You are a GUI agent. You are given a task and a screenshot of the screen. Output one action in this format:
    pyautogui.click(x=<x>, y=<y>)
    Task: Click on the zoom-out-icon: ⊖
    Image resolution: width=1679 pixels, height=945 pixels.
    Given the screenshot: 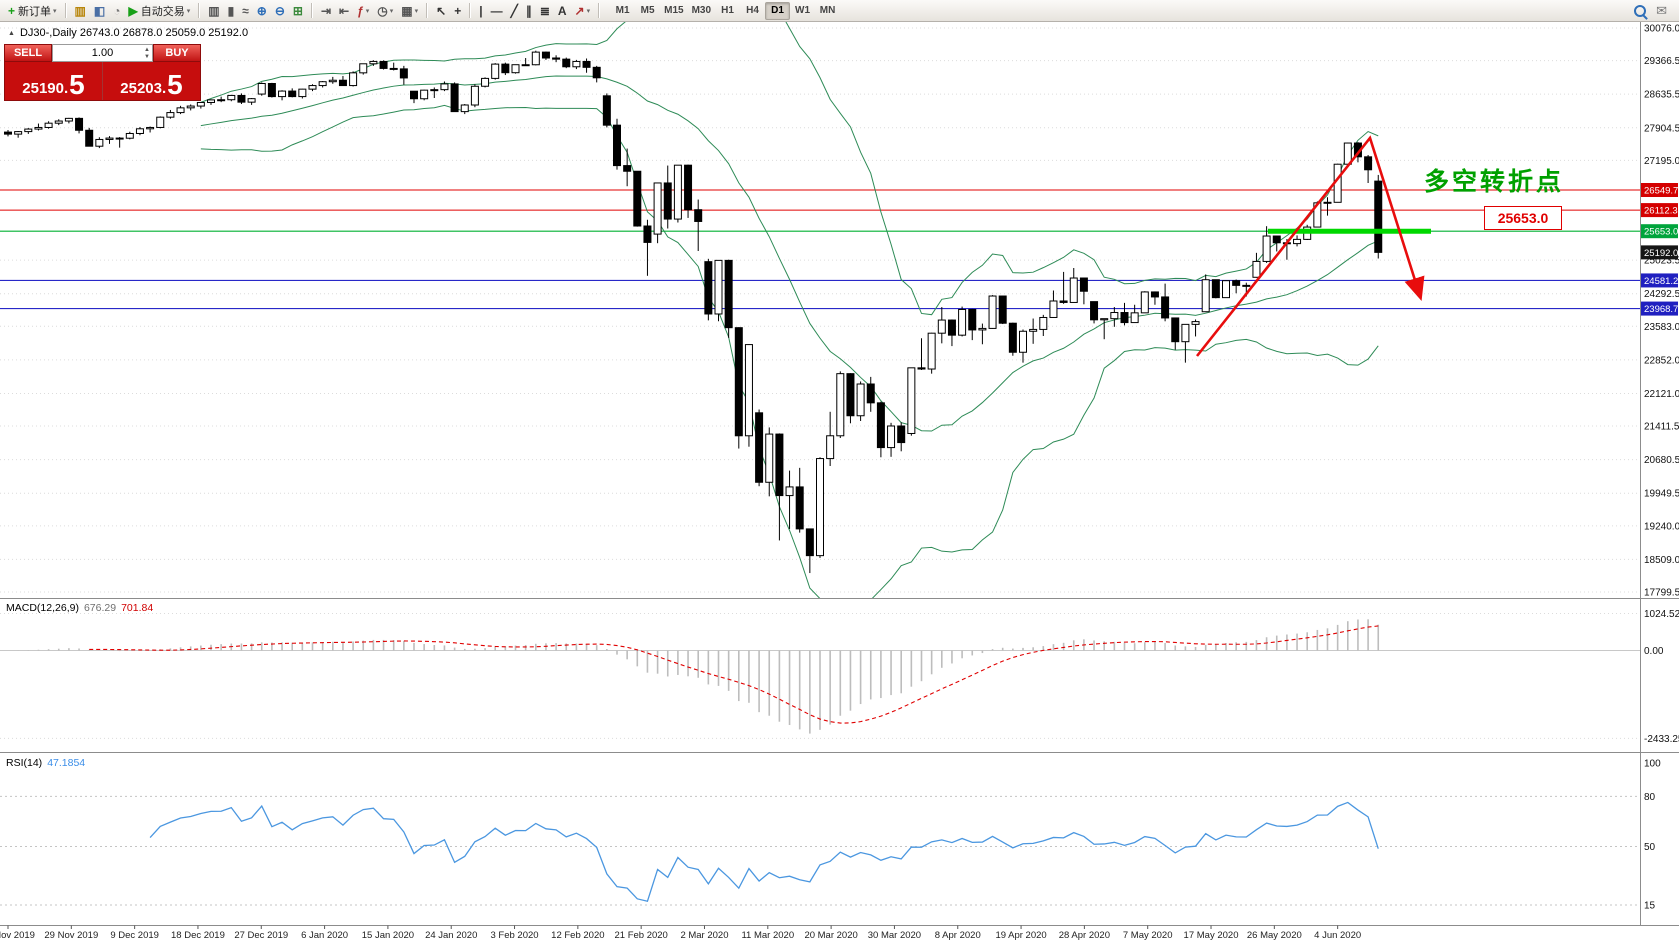 What is the action you would take?
    pyautogui.click(x=279, y=10)
    